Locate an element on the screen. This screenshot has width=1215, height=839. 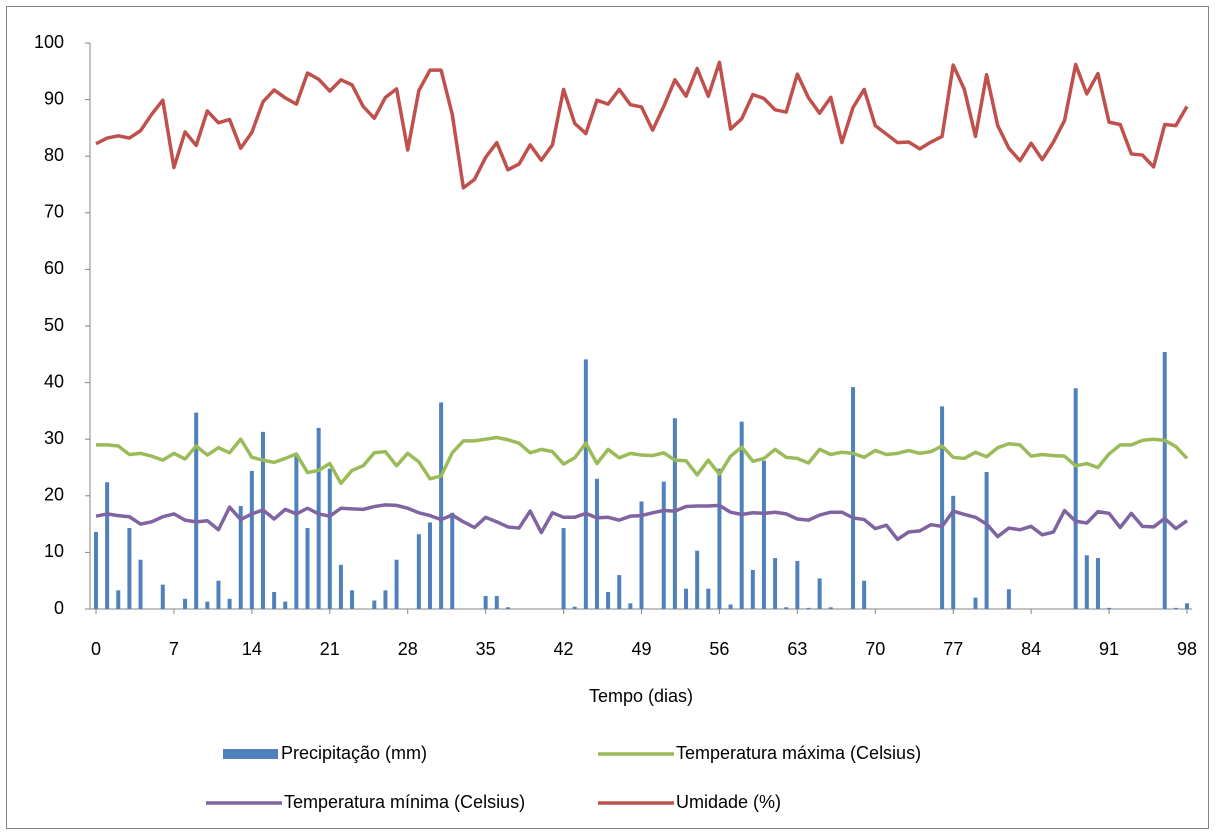
y-tick-label: 70 is located at coordinates (54, 212).